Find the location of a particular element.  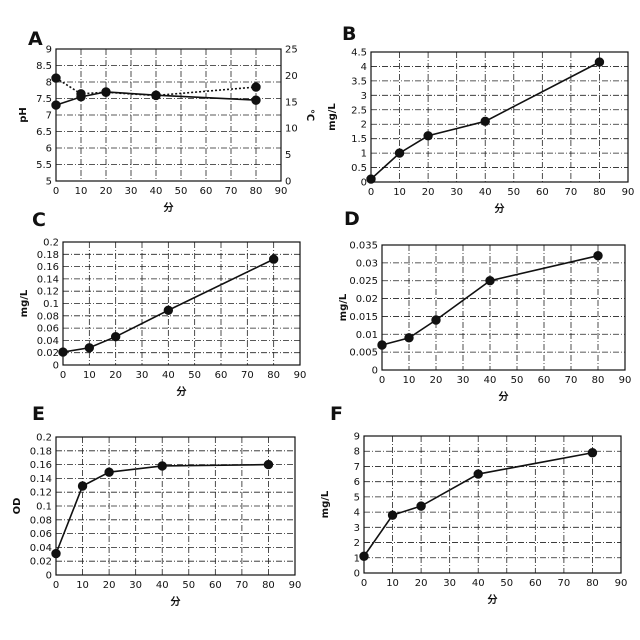

y-tick-label: 0.06 is located at coordinates (41, 534).